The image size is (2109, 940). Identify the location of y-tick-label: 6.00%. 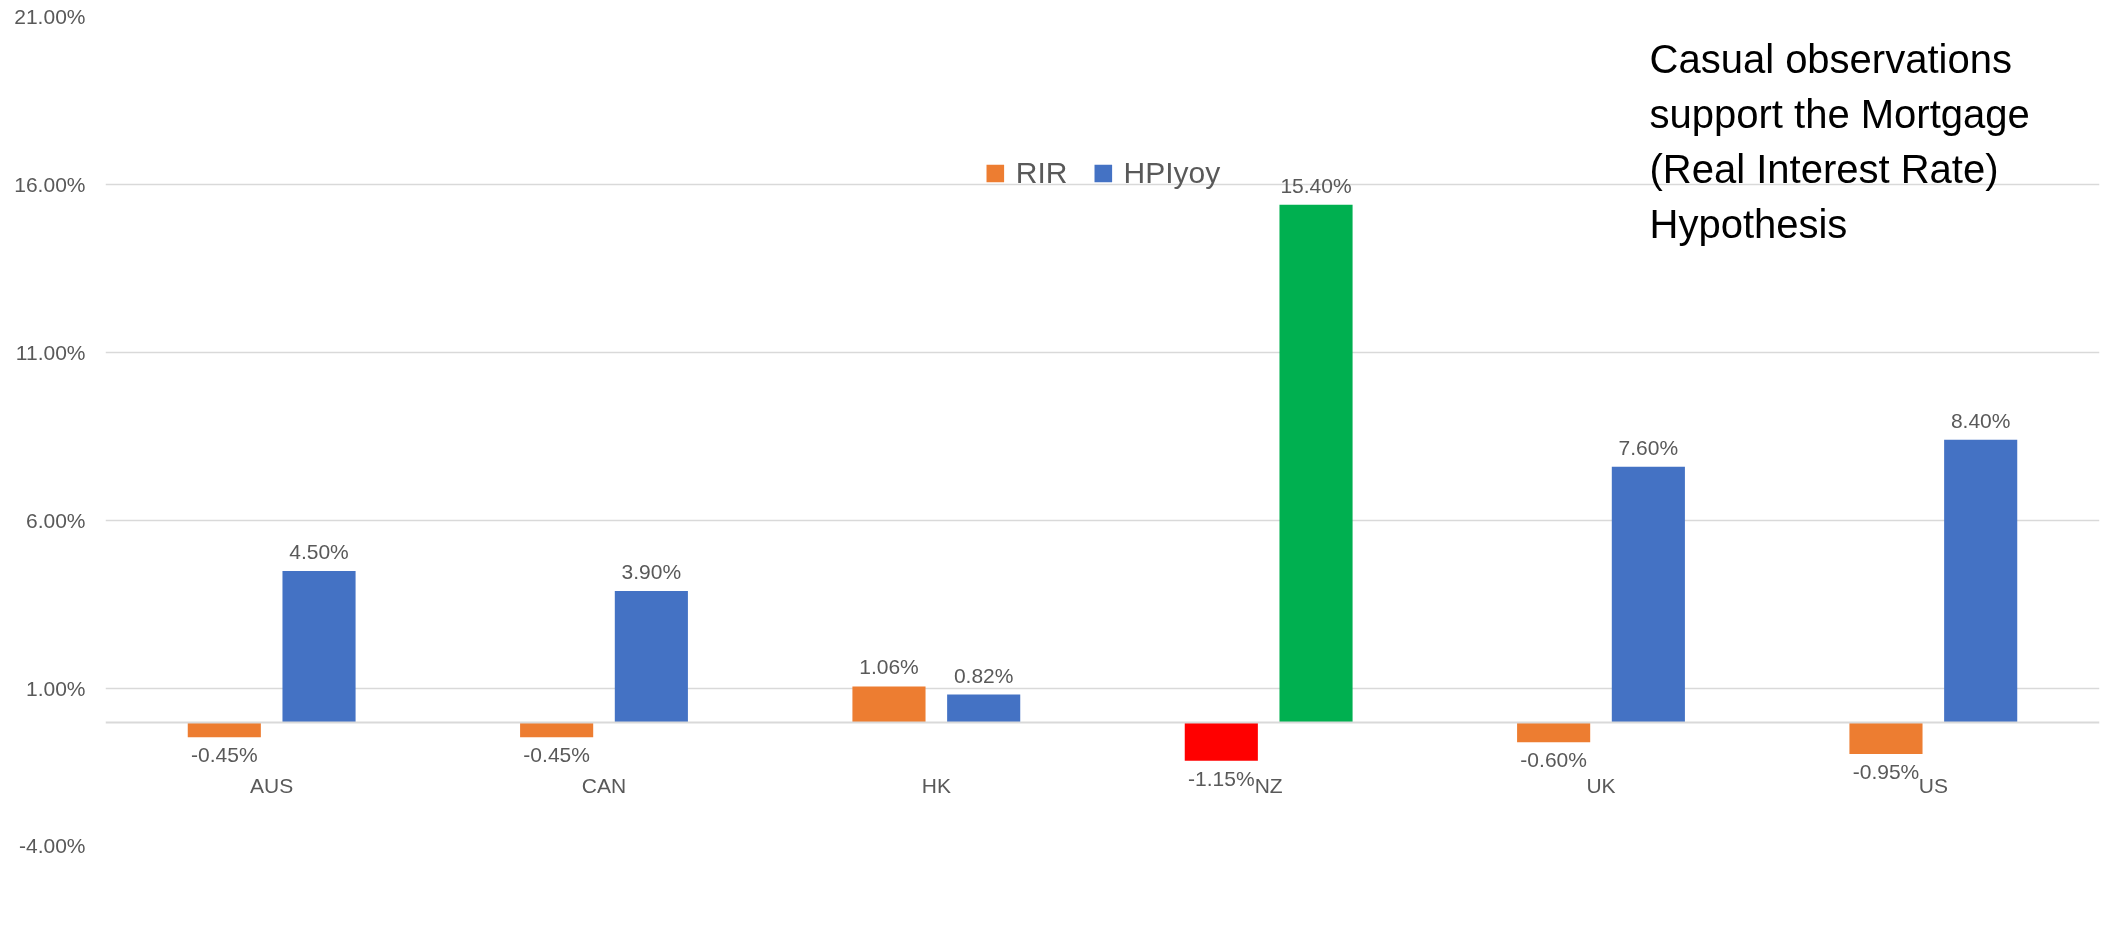
(55, 520).